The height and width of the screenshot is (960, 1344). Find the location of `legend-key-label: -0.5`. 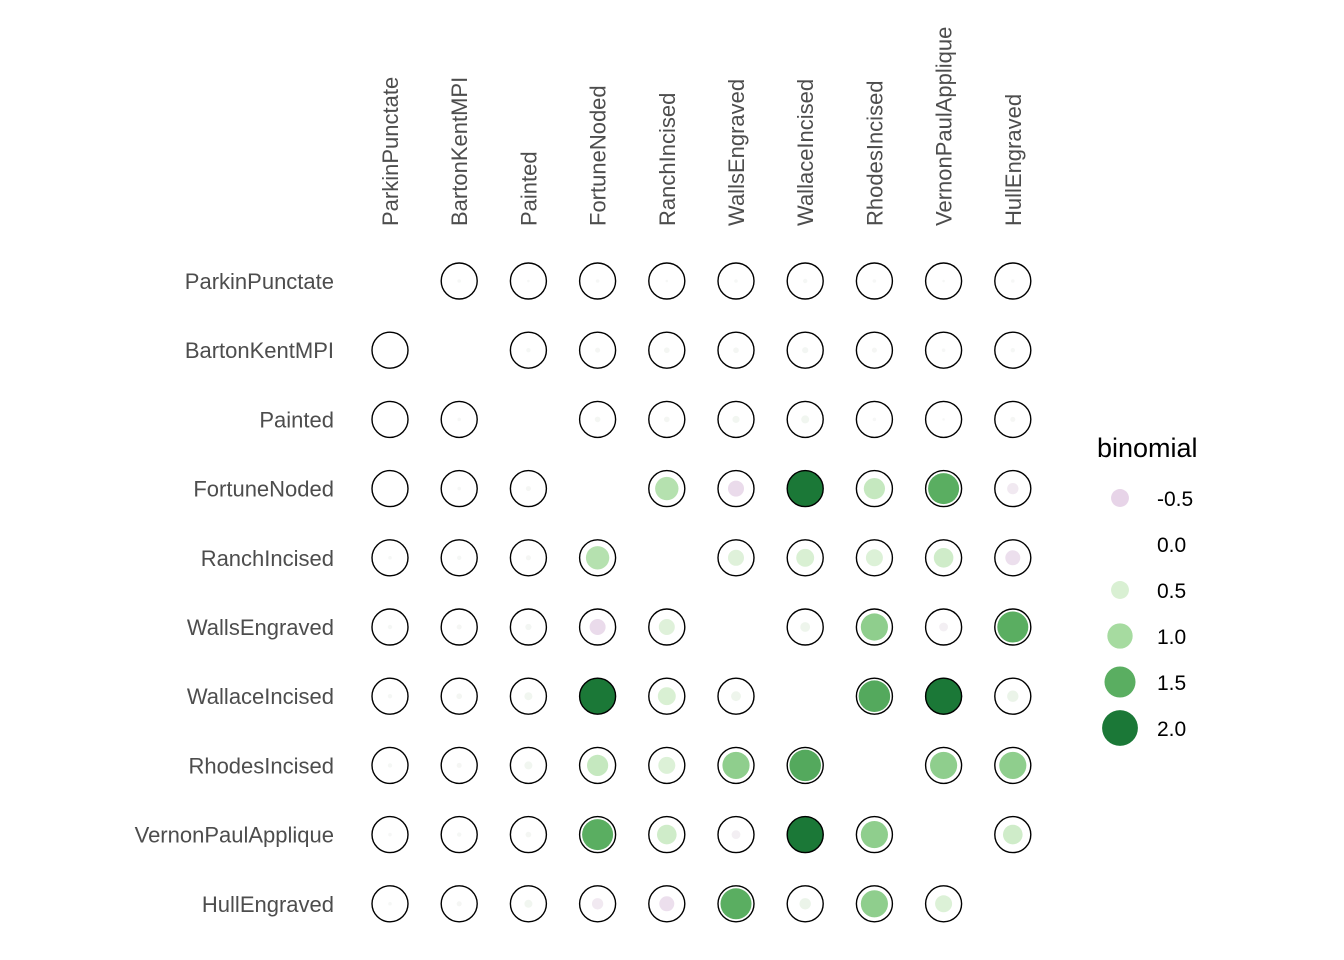

legend-key-label: -0.5 is located at coordinates (1175, 499).